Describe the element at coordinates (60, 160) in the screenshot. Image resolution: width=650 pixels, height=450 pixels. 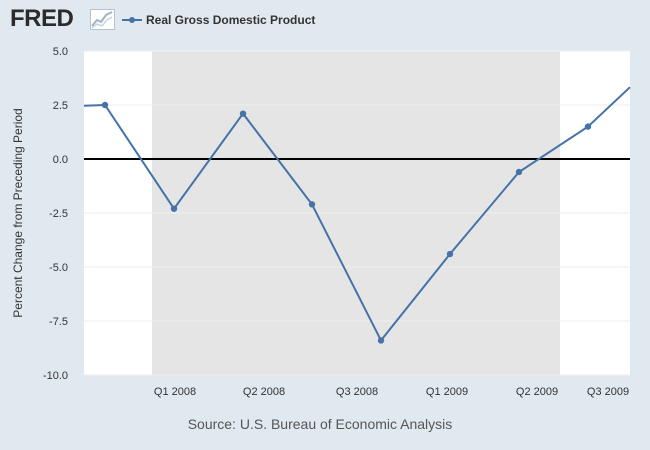
I see `y-tick-label: 0.0` at that location.